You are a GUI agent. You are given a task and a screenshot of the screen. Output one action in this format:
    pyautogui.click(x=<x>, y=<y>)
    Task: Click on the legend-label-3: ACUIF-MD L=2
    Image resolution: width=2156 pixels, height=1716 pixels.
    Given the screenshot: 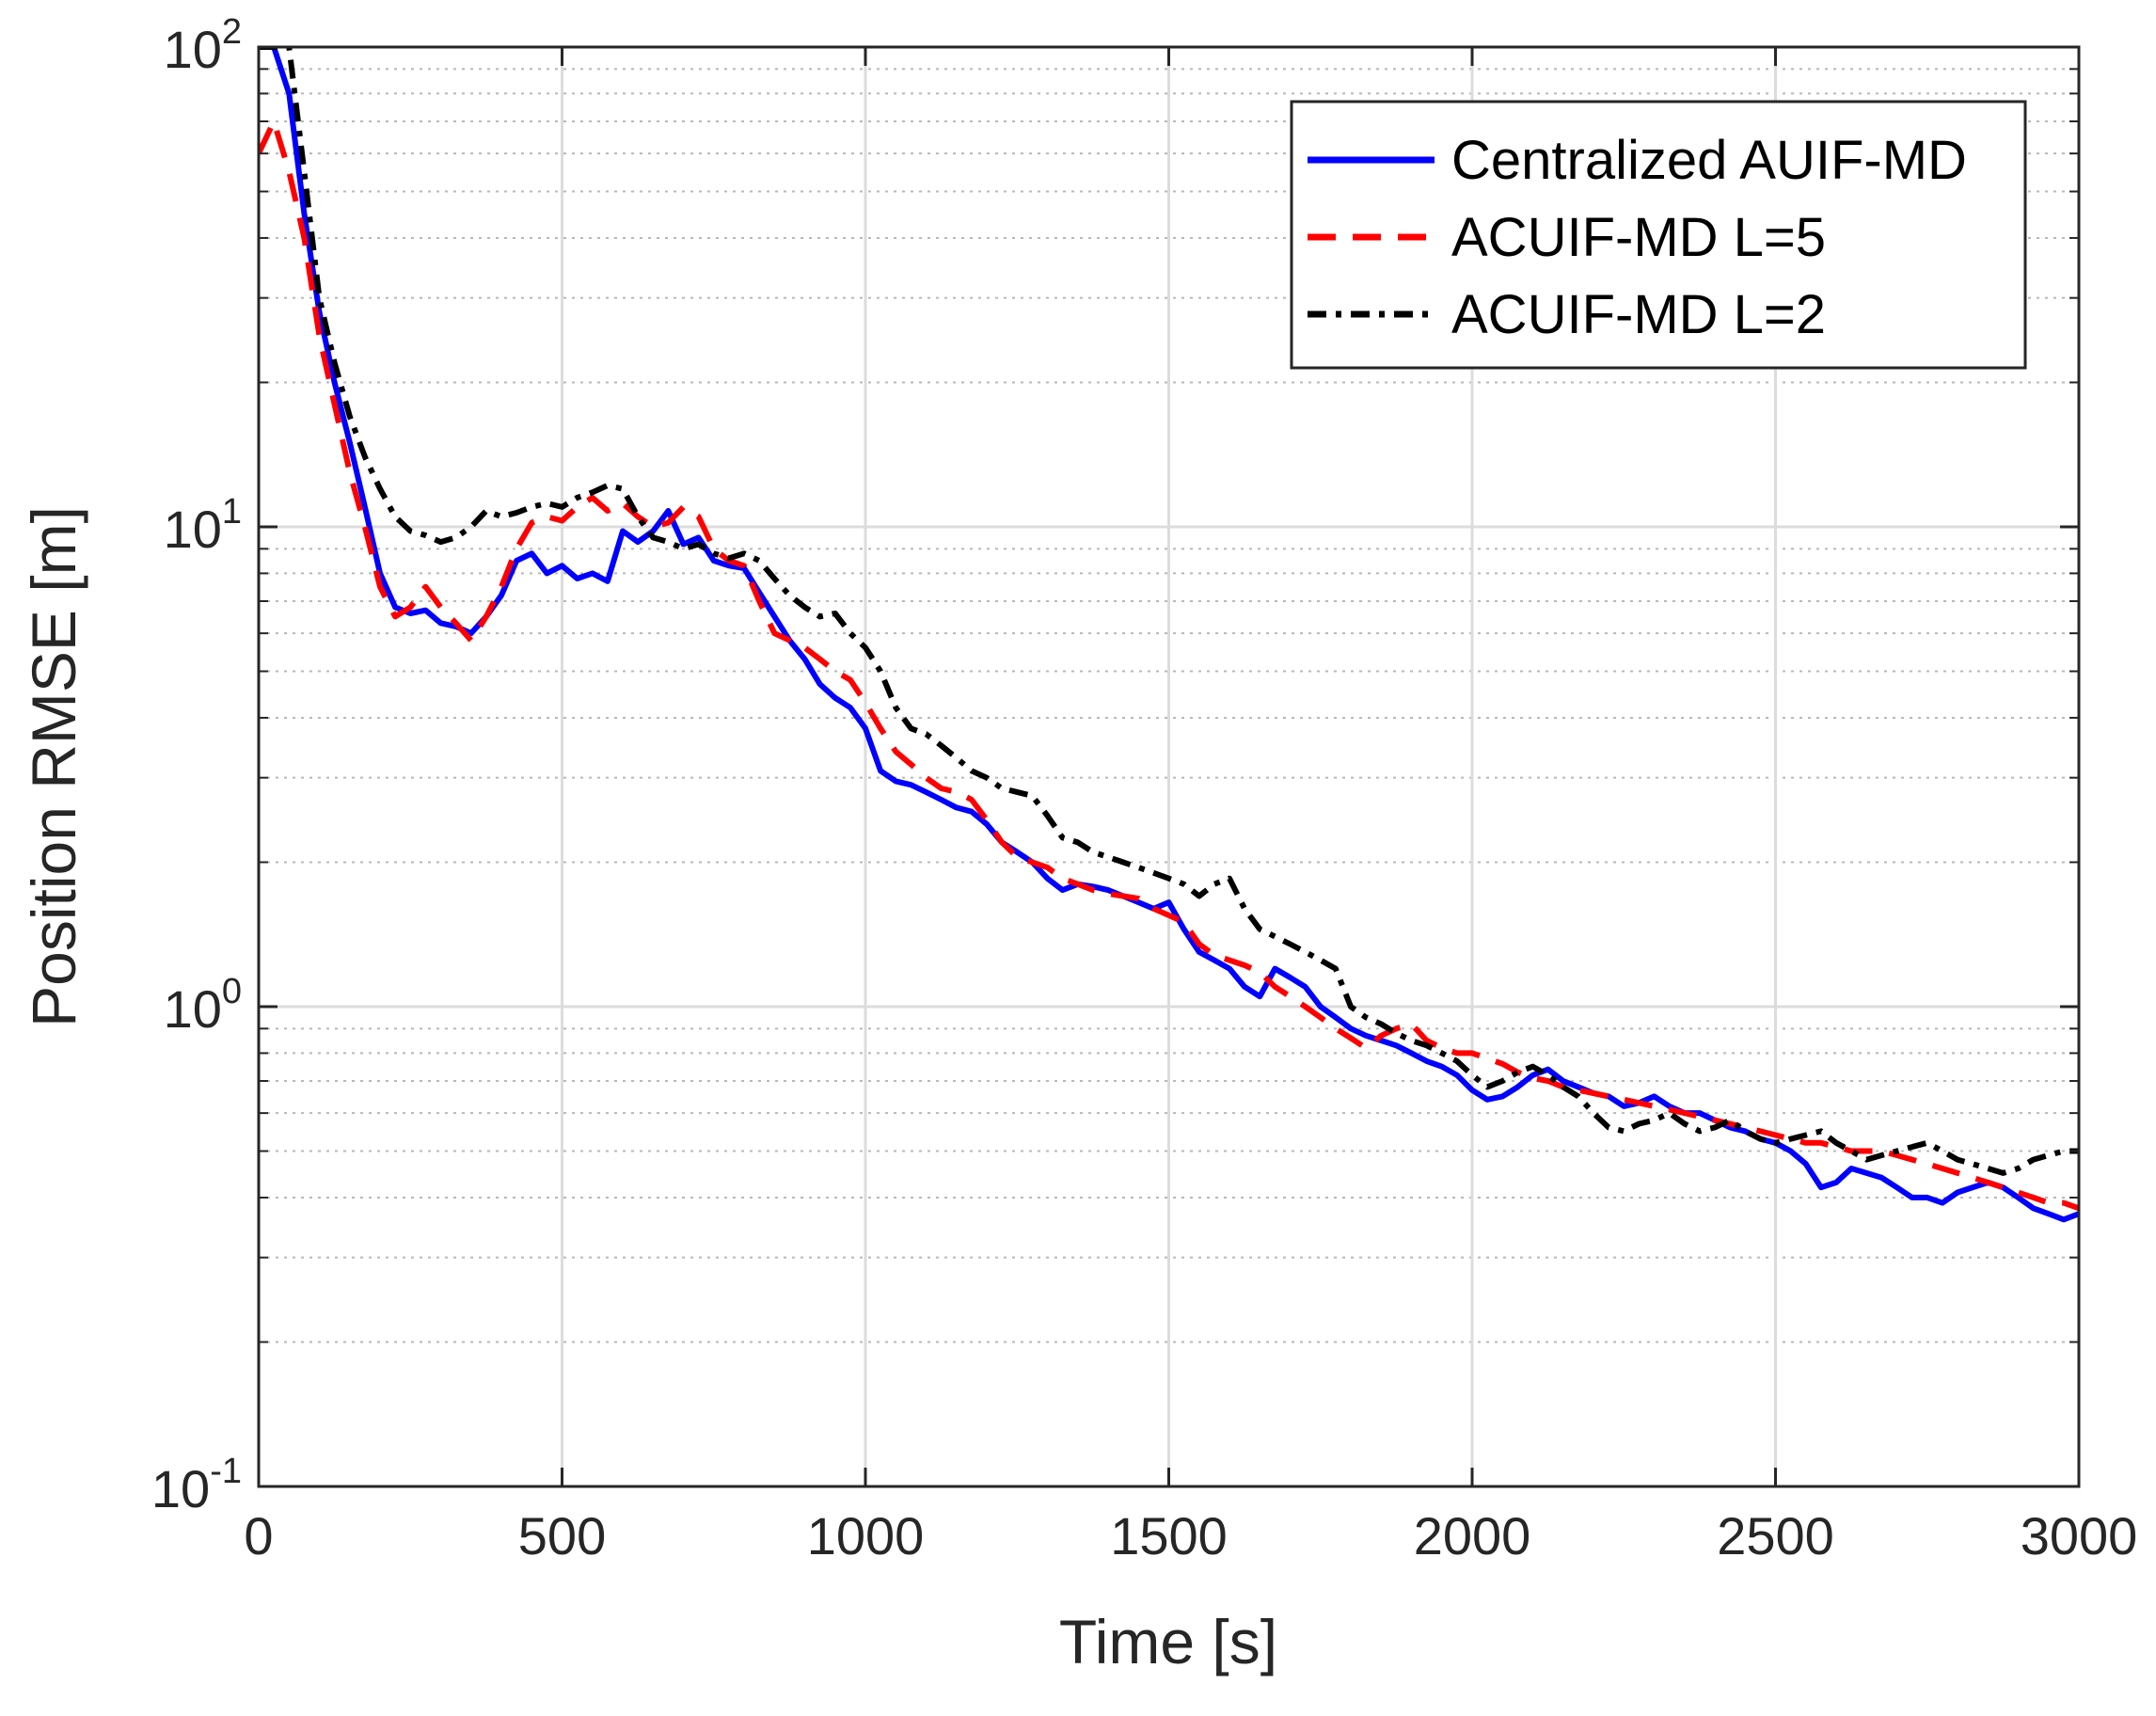 What is the action you would take?
    pyautogui.click(x=1638, y=314)
    